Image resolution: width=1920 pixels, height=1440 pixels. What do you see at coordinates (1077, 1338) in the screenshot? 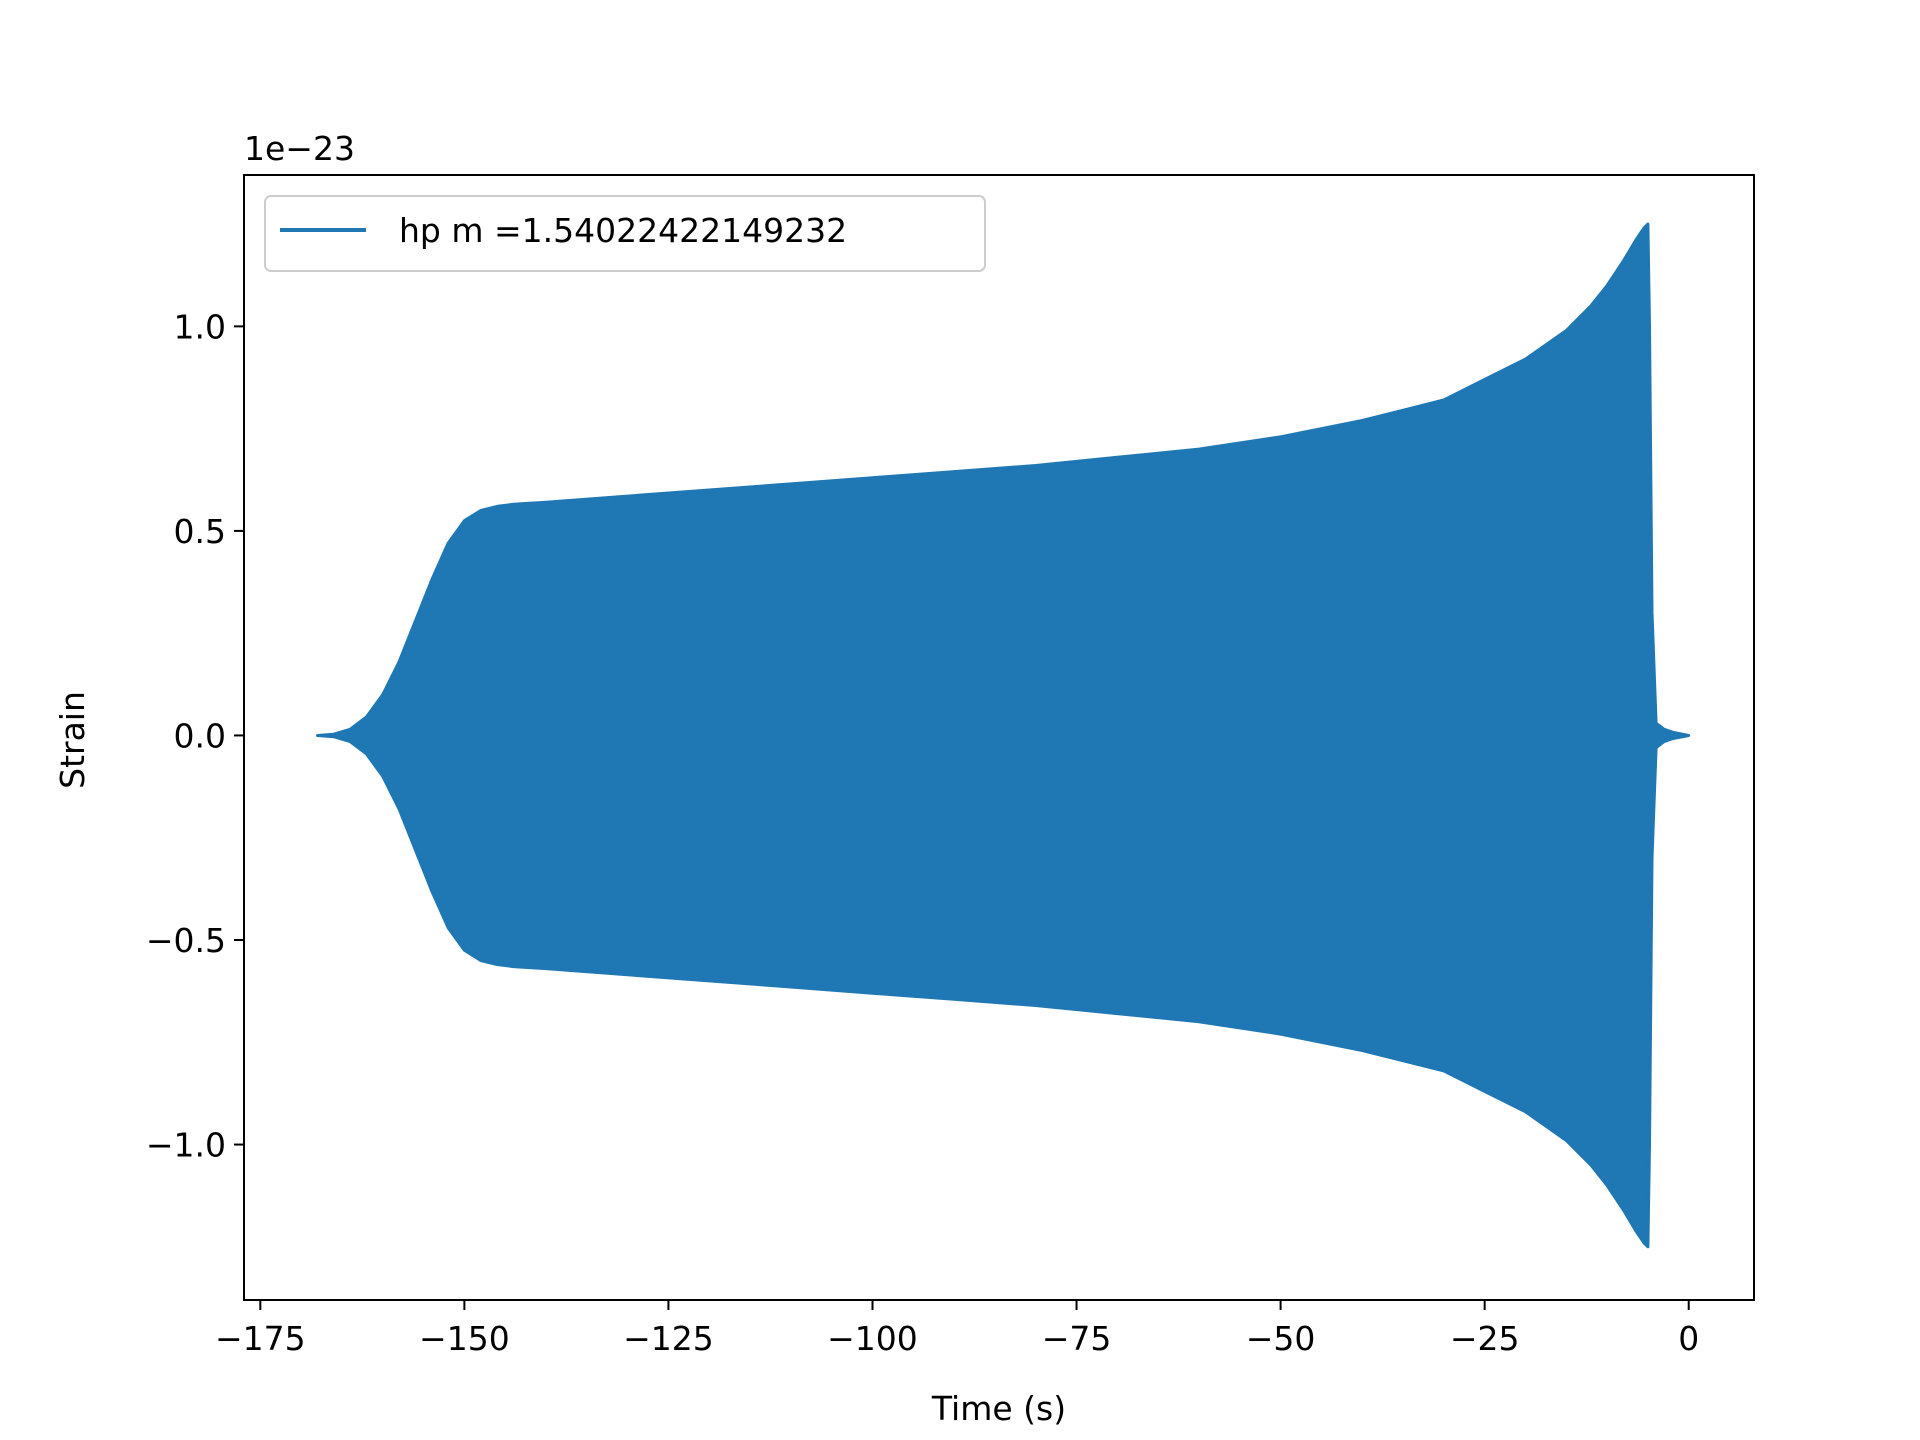
I see `x-tick-label: −75` at bounding box center [1077, 1338].